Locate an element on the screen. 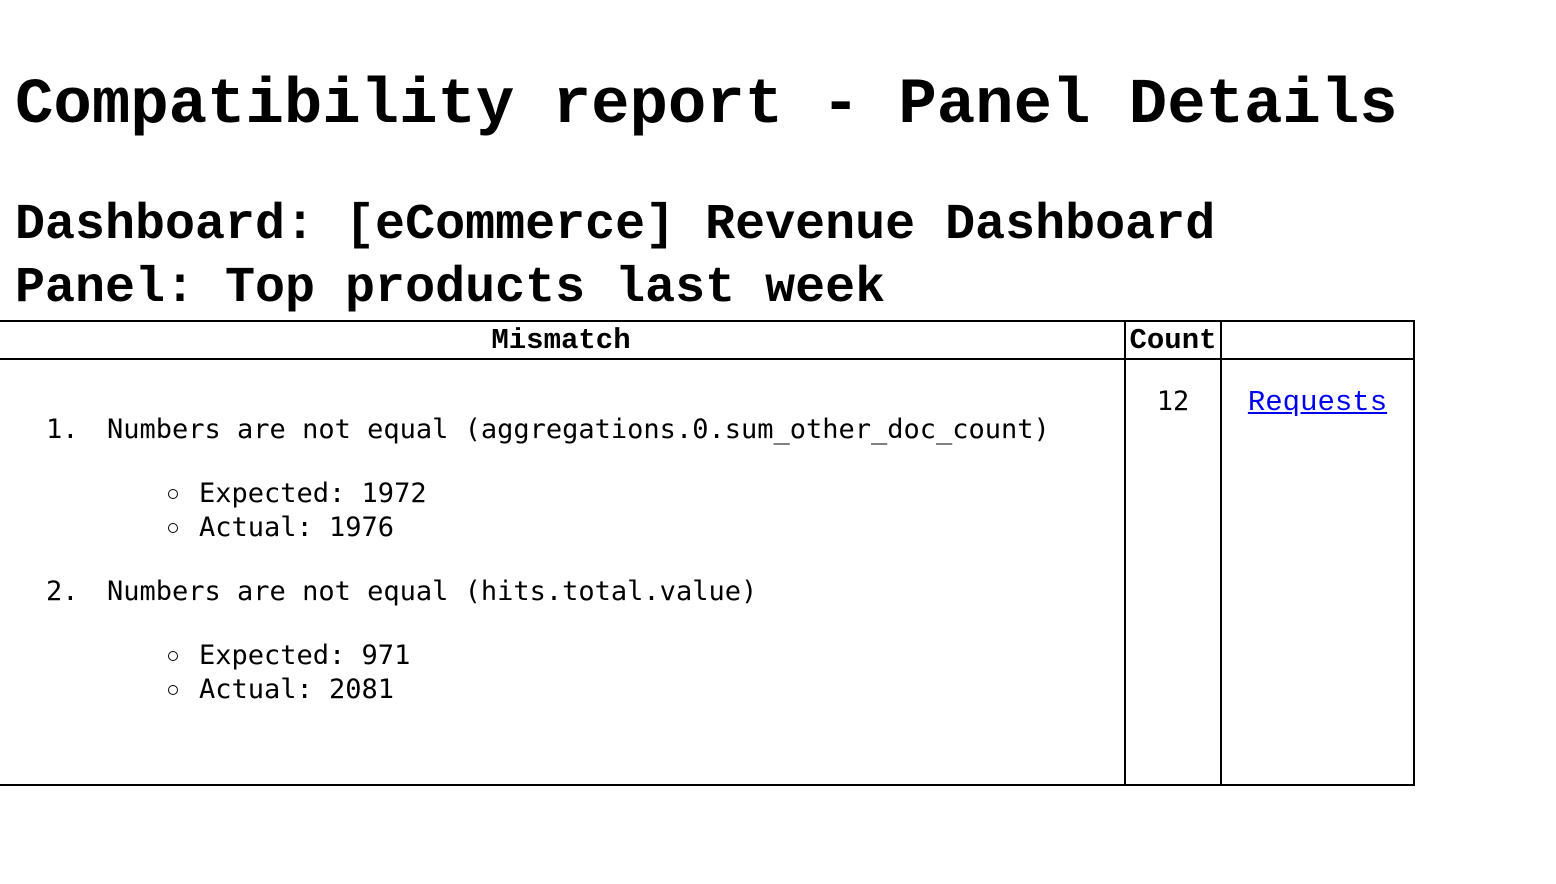  actual-value: Actual: 2081 is located at coordinates (297, 689).